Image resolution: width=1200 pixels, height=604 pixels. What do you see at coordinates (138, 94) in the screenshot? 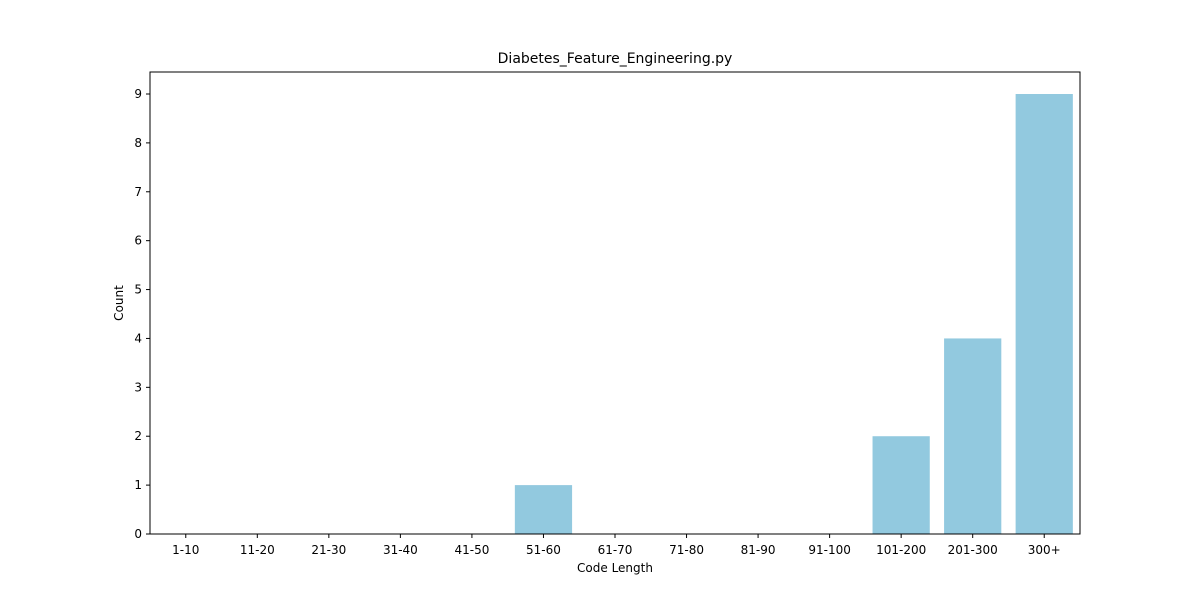
I see `y-tick-label: 9` at bounding box center [138, 94].